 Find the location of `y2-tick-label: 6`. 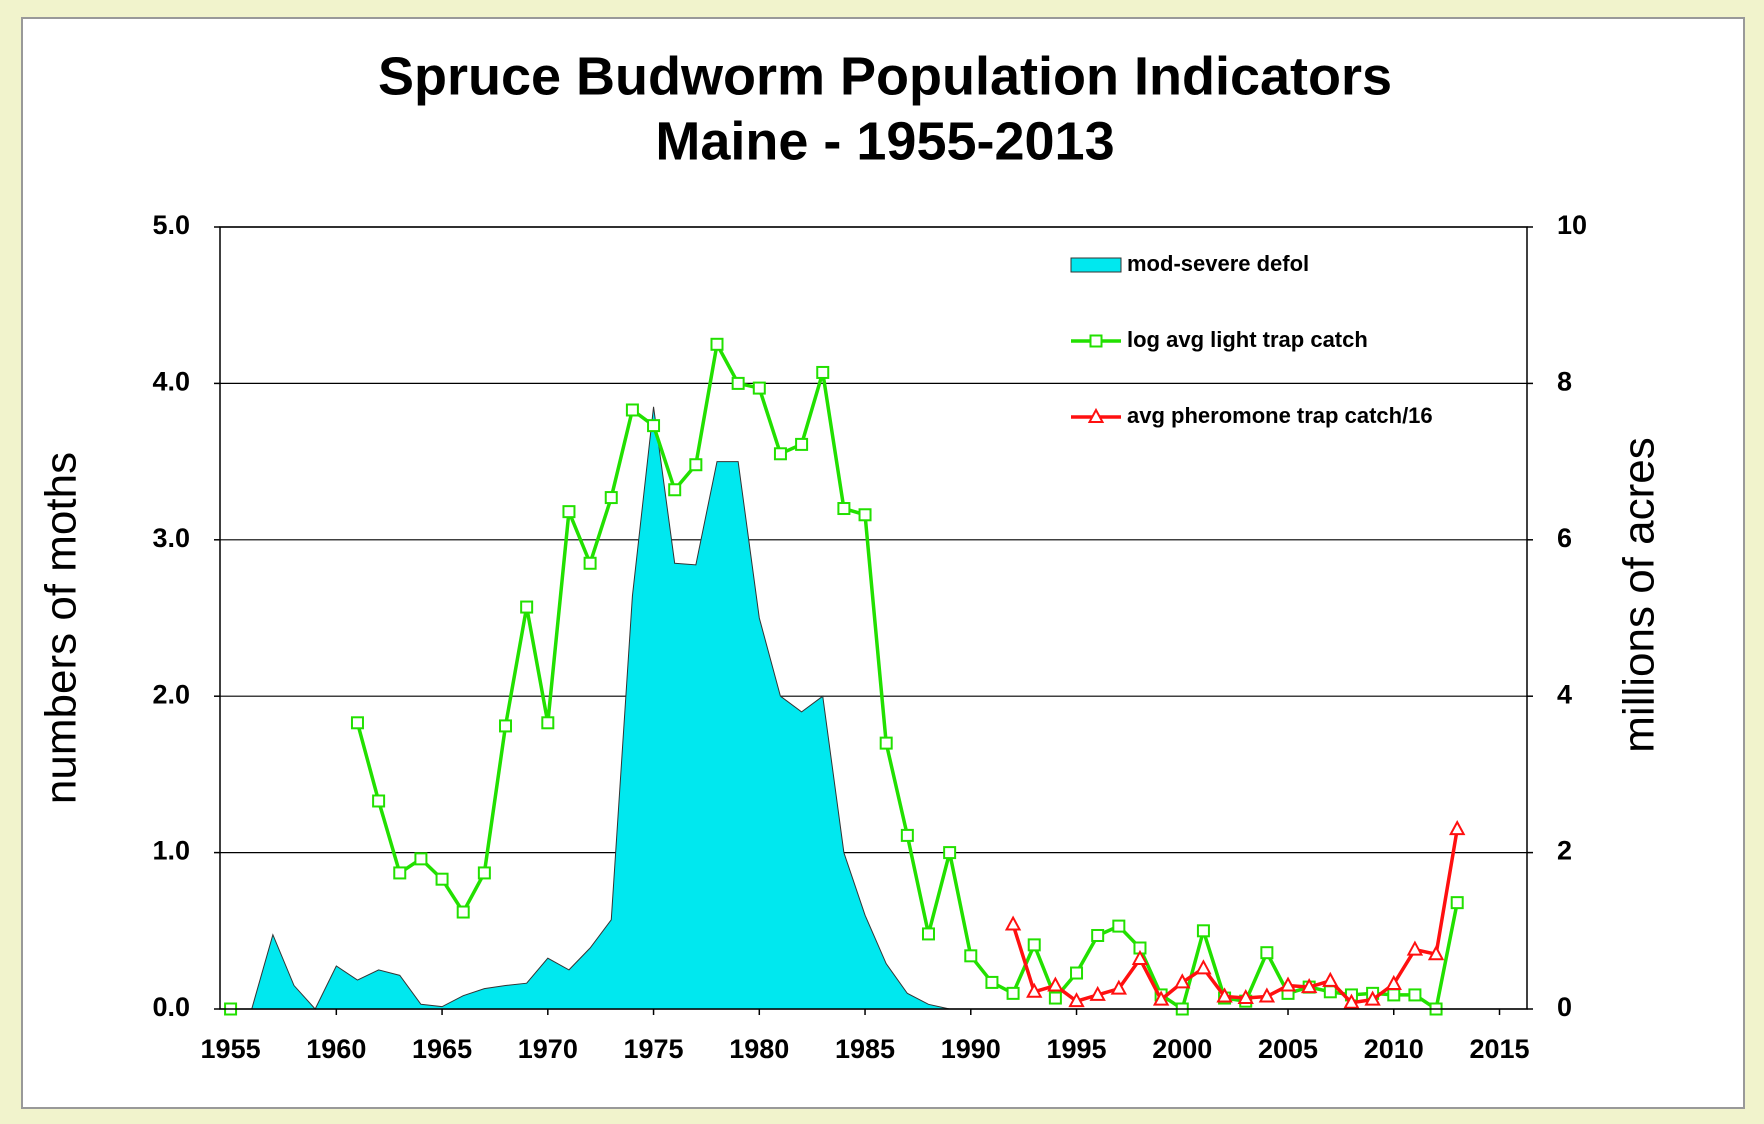

y2-tick-label: 6 is located at coordinates (1564, 538).